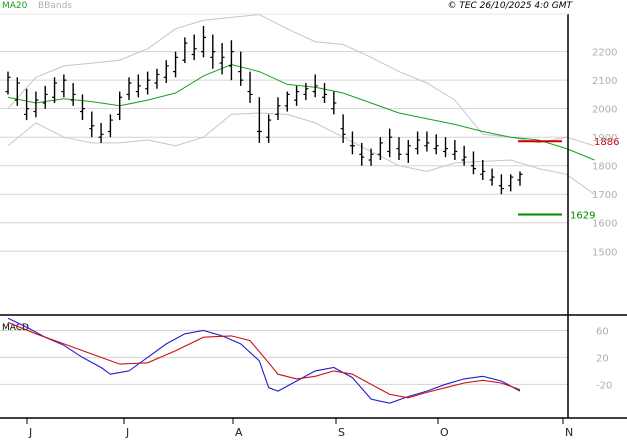 This screenshot has width=627, height=440. I want to click on signal-line, so click(264, 360).